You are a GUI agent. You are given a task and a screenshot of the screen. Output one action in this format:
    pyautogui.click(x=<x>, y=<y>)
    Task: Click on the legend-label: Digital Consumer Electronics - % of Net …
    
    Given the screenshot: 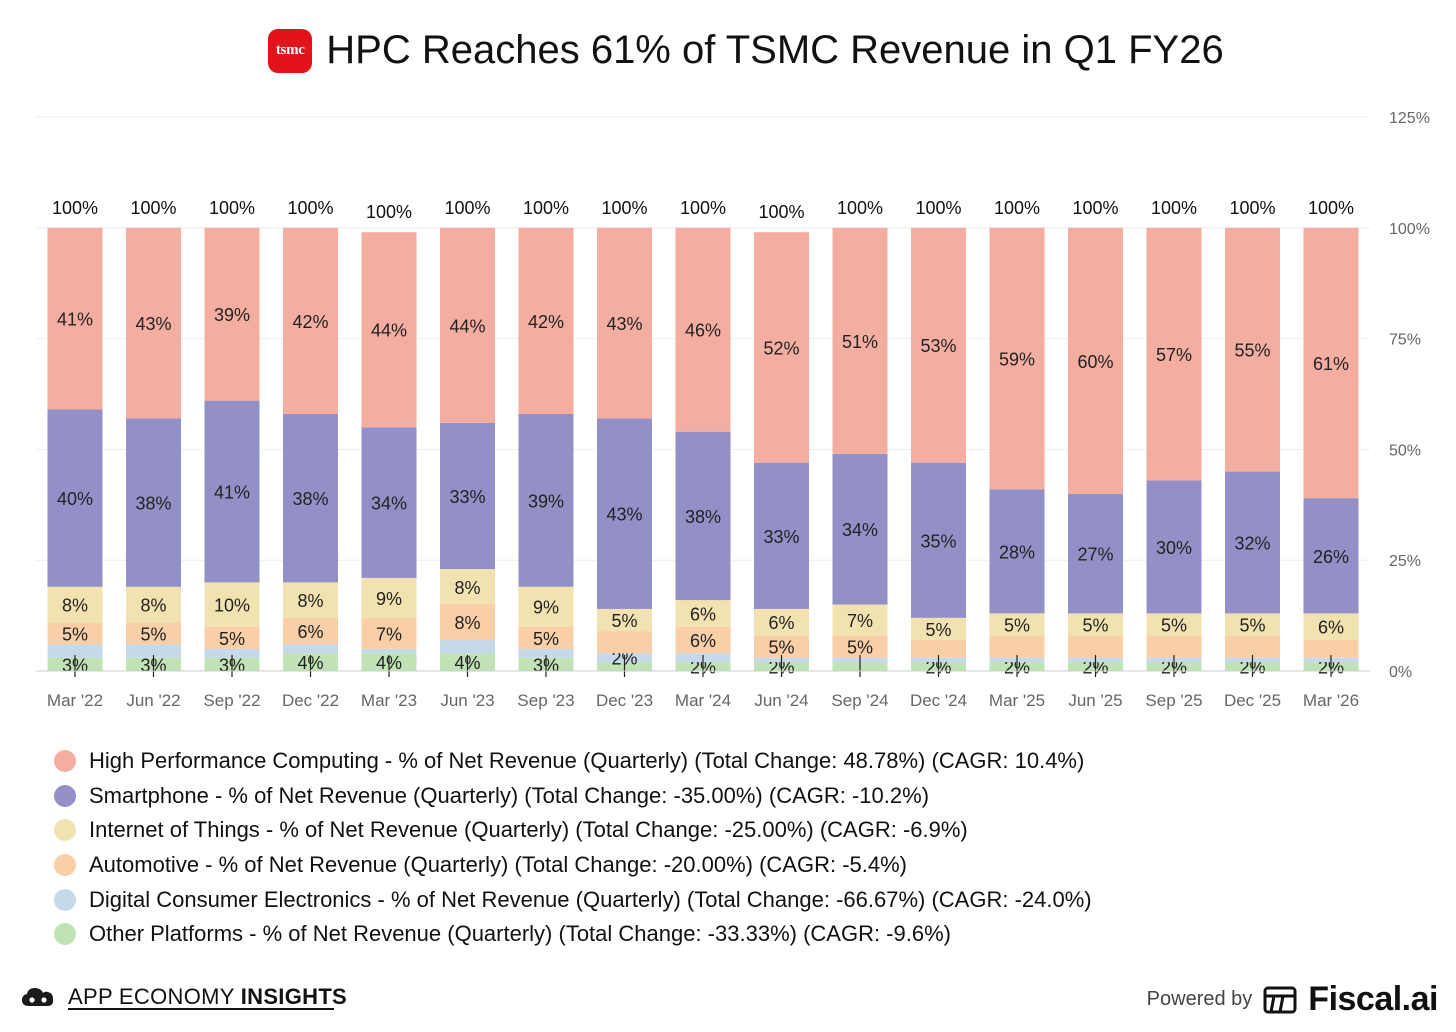 What is the action you would take?
    pyautogui.click(x=590, y=899)
    